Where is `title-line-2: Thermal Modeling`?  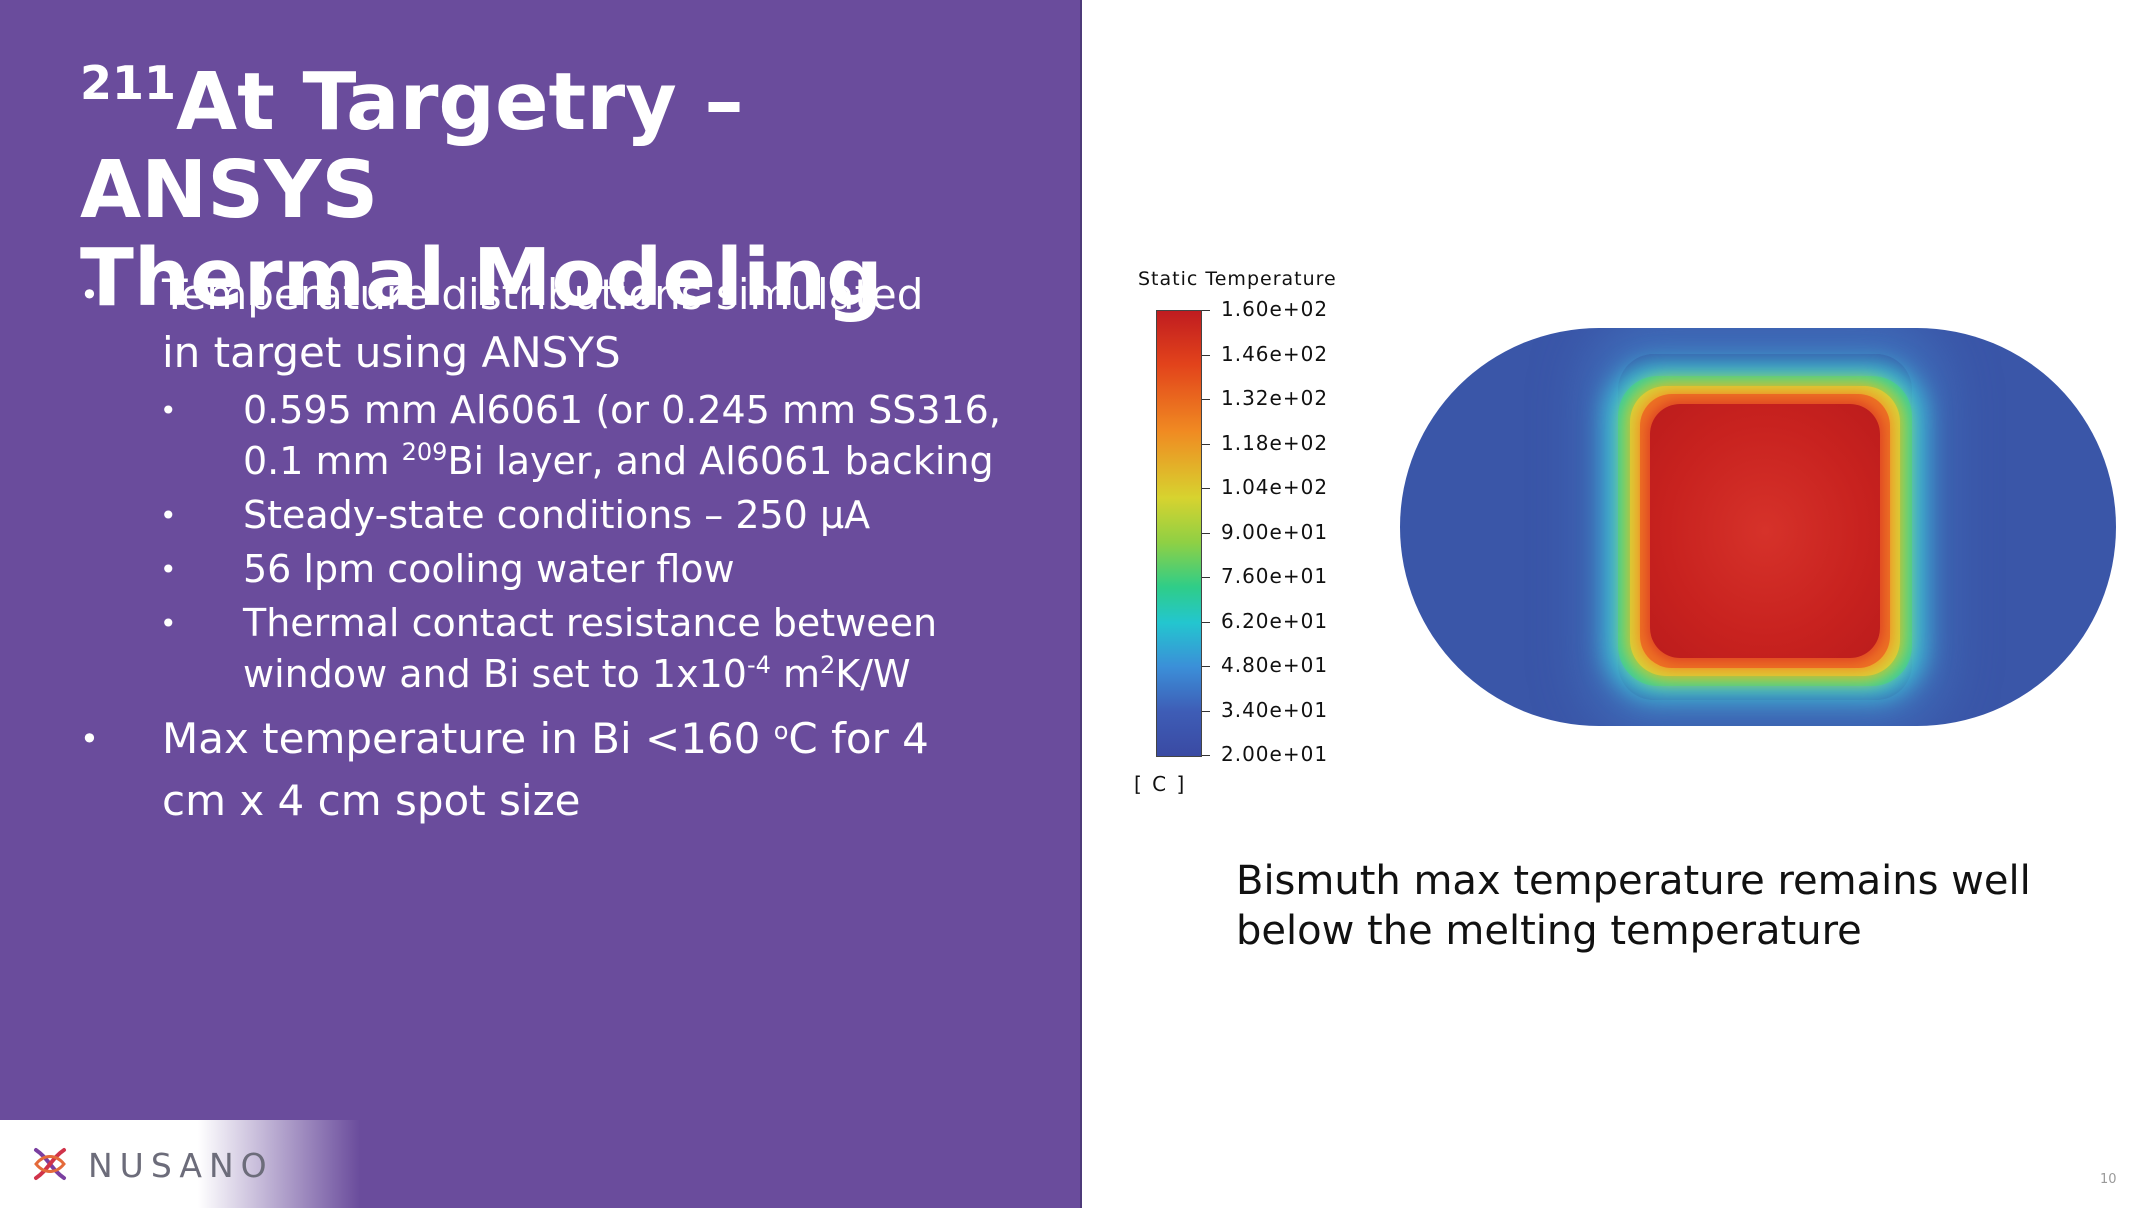 title-line-2: Thermal Modeling is located at coordinates (481, 278).